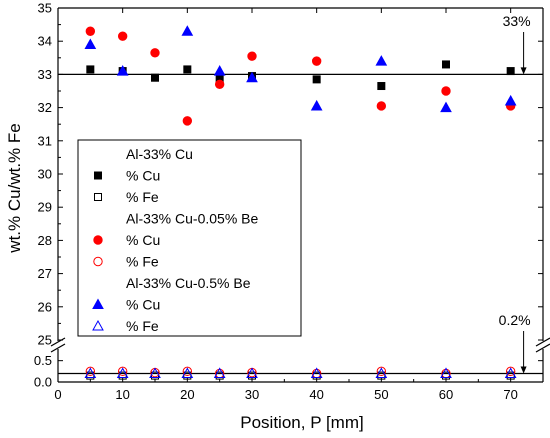  What do you see at coordinates (252, 394) in the screenshot?
I see `x-tick-label: 30` at bounding box center [252, 394].